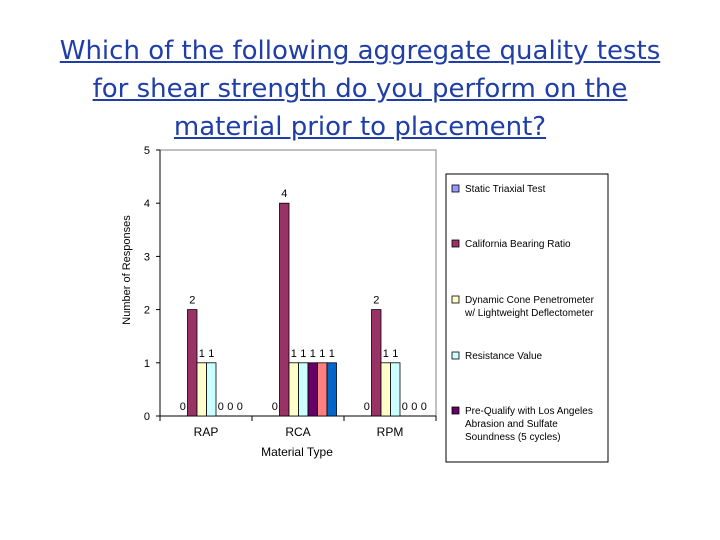  I want to click on legend-box, so click(527, 318).